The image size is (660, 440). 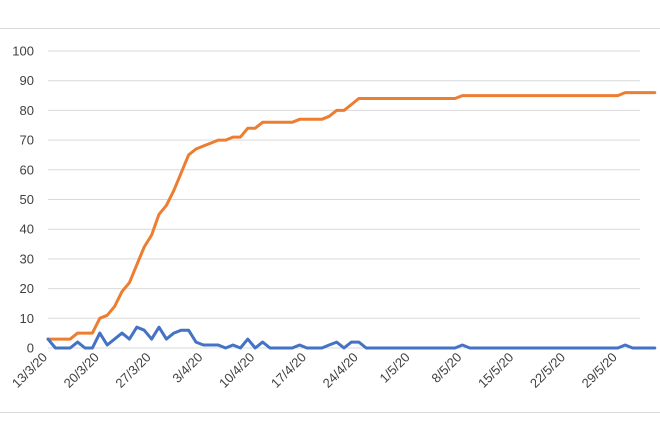 I want to click on y-tick-label: 60, so click(x=27, y=169).